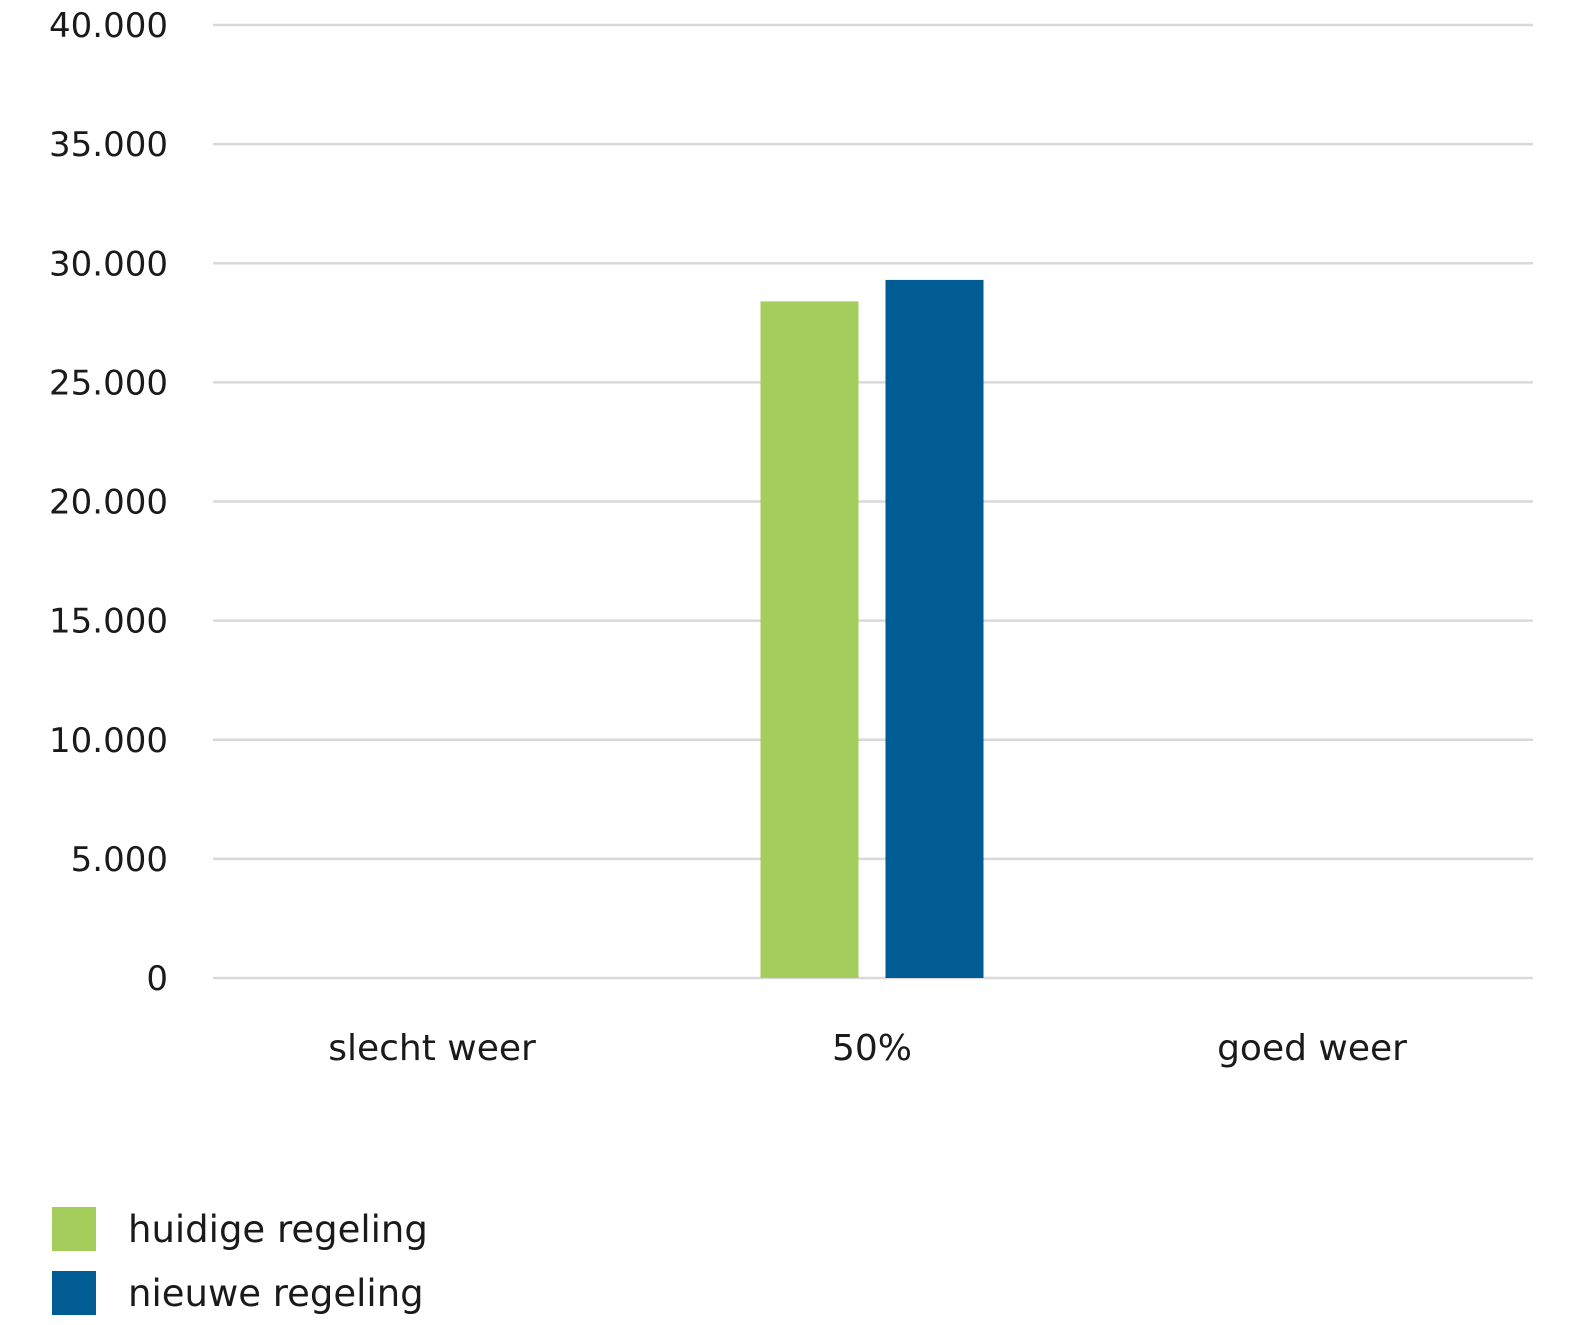  I want to click on y-tick-label: 0, so click(157, 979).